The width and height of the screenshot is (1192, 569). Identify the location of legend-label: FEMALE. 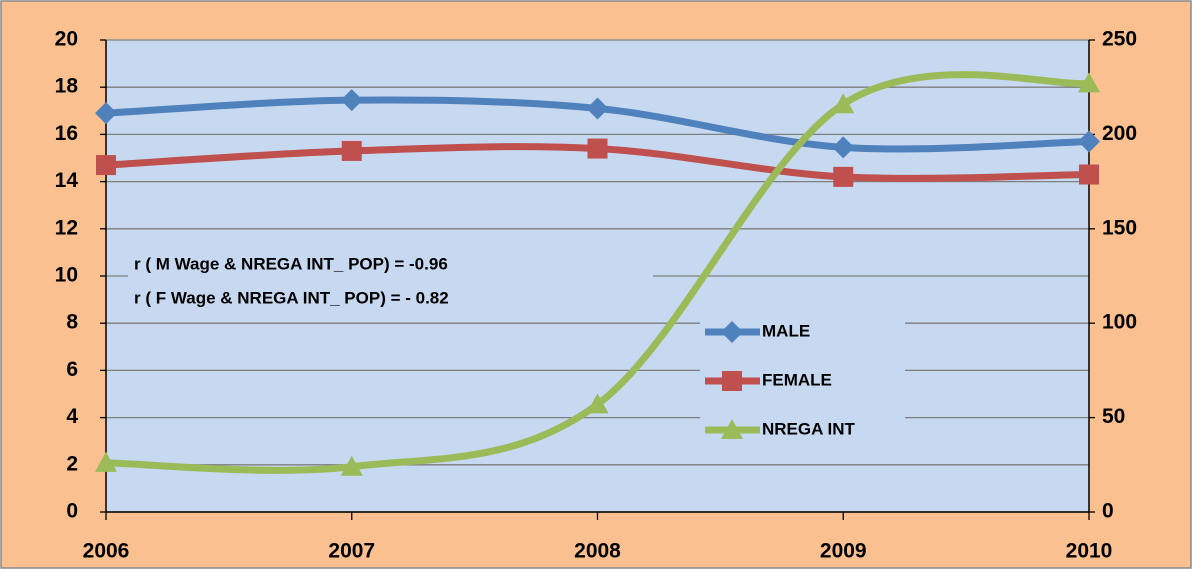
(797, 379).